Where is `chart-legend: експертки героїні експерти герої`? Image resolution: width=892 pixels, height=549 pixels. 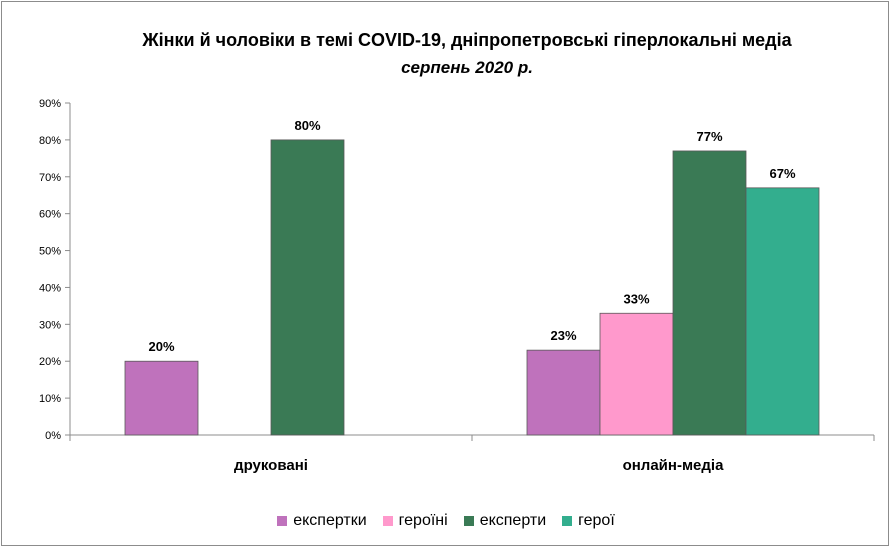
chart-legend: експертки героїні експерти герої is located at coordinates (446, 521).